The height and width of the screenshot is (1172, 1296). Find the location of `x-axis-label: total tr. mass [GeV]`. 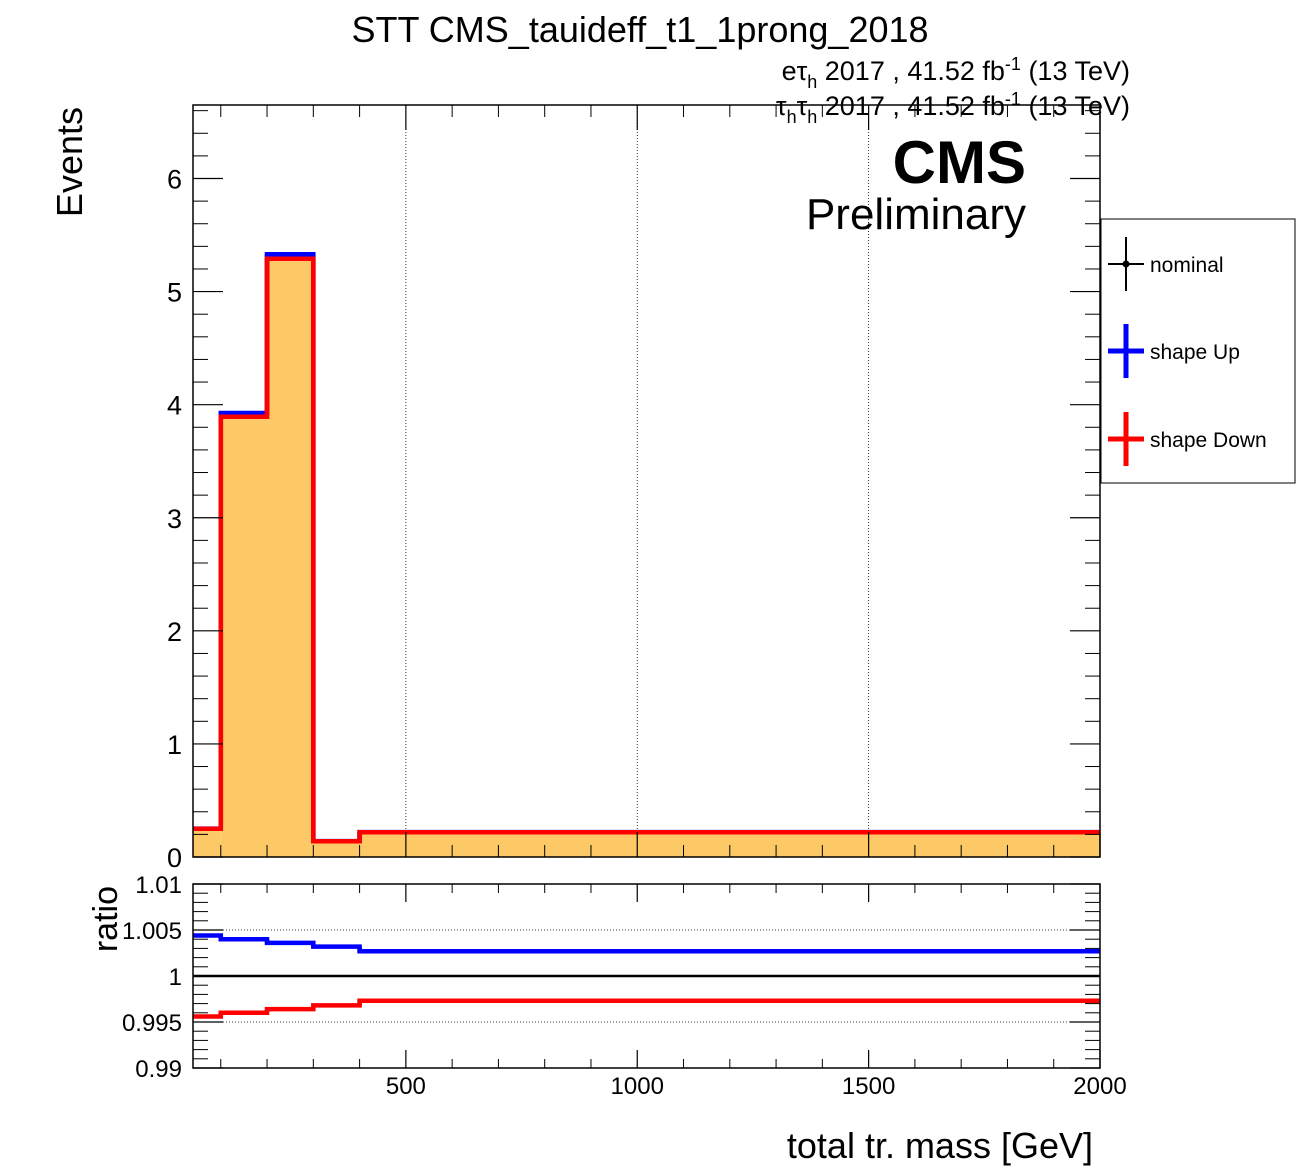

x-axis-label: total tr. mass [GeV] is located at coordinates (940, 1145).